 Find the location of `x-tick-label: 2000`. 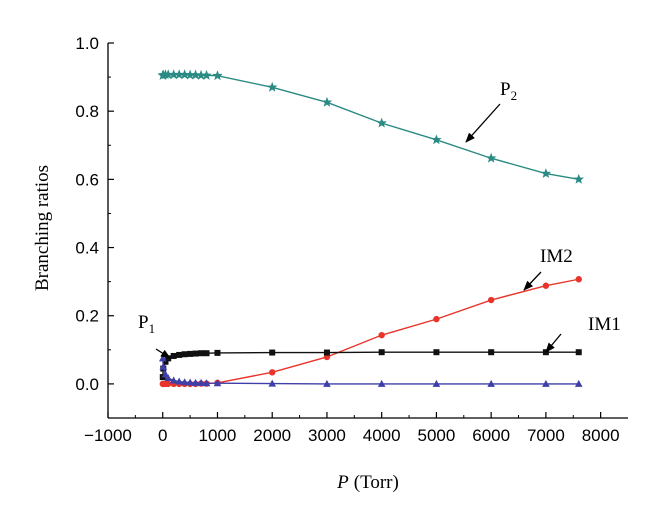

x-tick-label: 2000 is located at coordinates (272, 435).